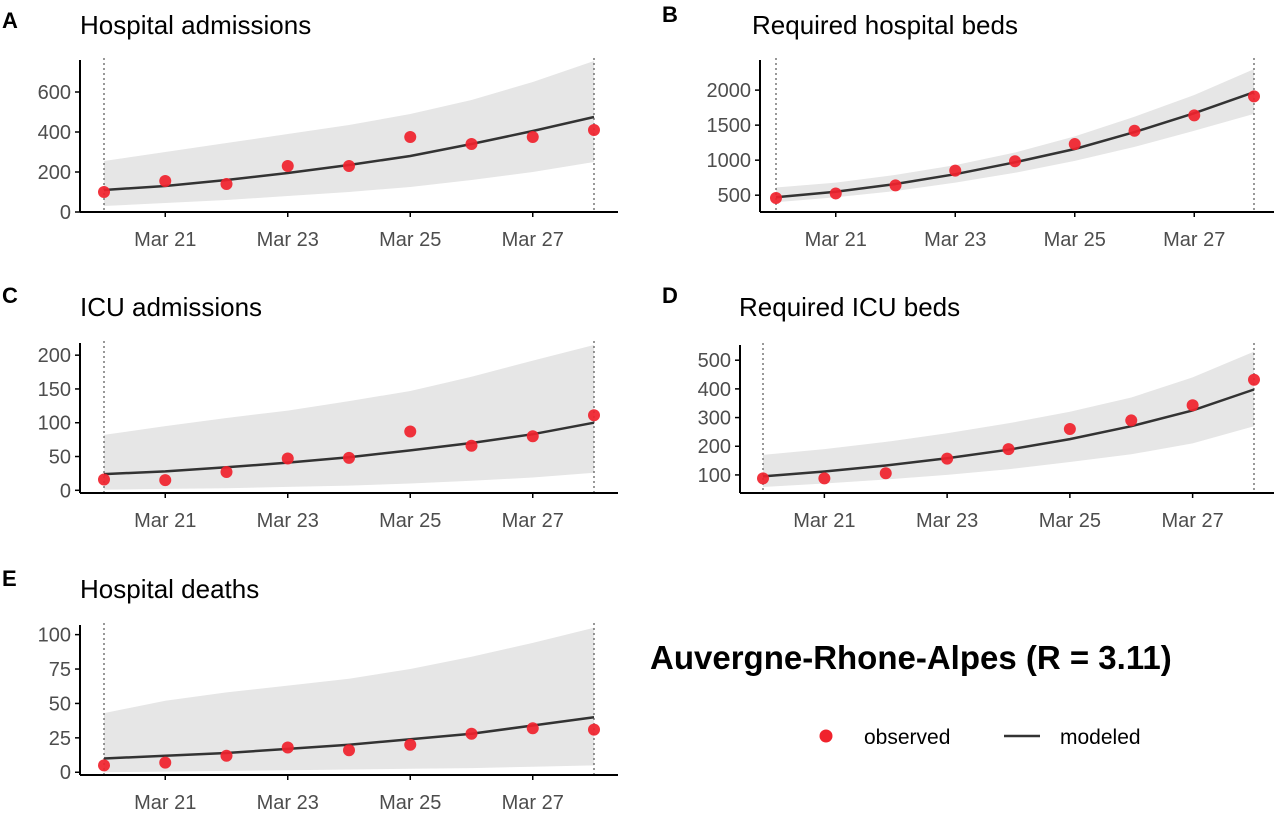 The width and height of the screenshot is (1280, 814). Describe the element at coordinates (65, 491) in the screenshot. I see `panel-c-ytick-label-0: 0` at that location.